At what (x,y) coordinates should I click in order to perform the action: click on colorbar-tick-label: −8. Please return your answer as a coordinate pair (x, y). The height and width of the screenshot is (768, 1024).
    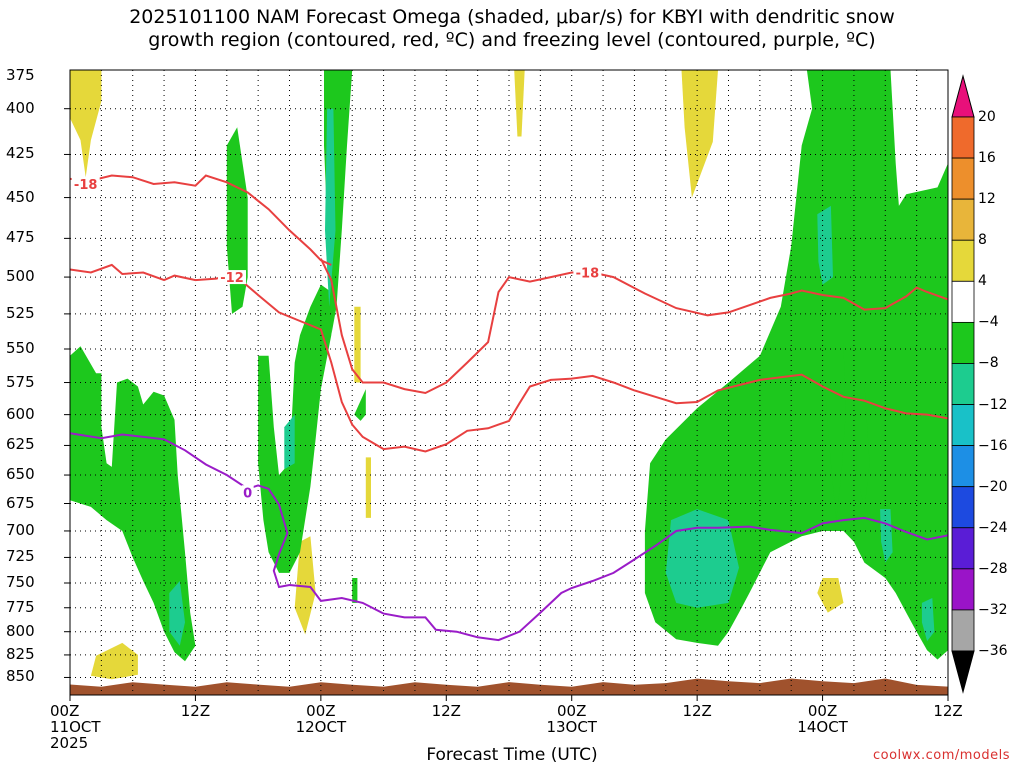
    Looking at the image, I should click on (988, 363).